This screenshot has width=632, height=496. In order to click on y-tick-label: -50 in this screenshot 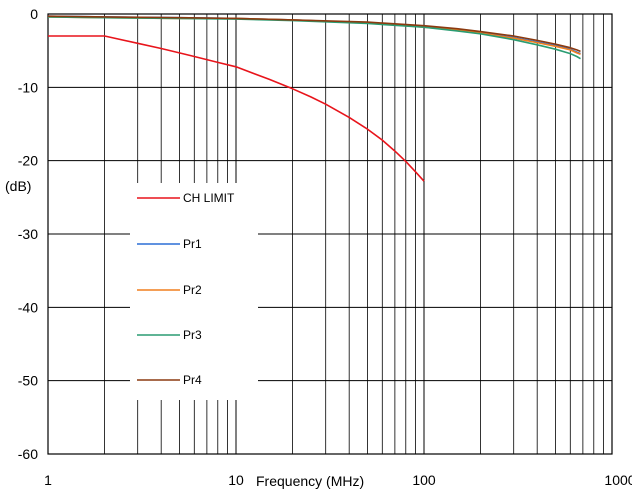, I will do `click(28, 381)`.